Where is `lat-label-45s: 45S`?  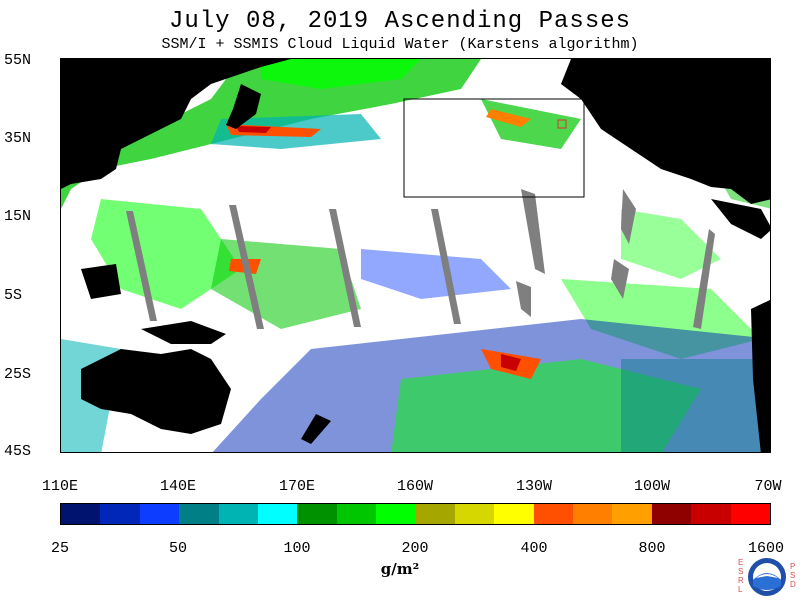
lat-label-45s: 45S is located at coordinates (18, 451).